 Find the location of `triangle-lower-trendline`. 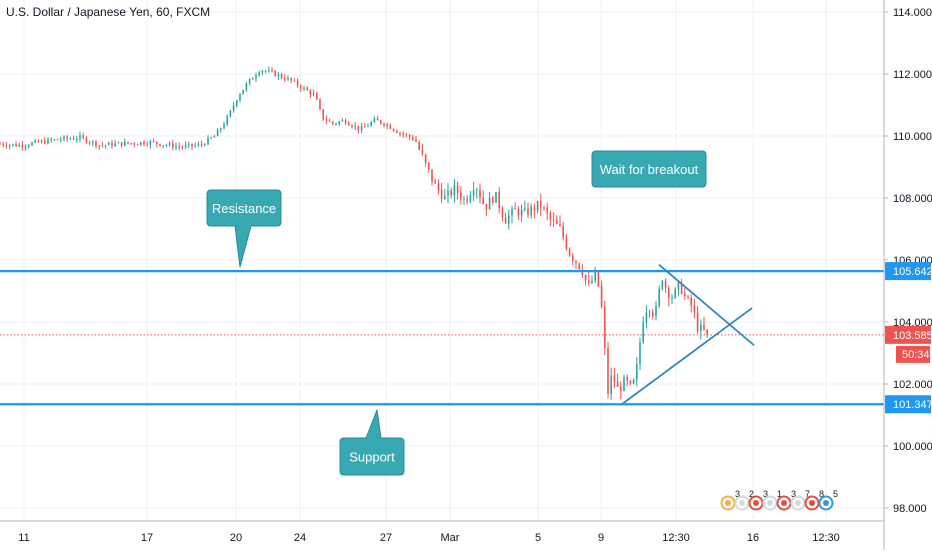

triangle-lower-trendline is located at coordinates (687, 356).